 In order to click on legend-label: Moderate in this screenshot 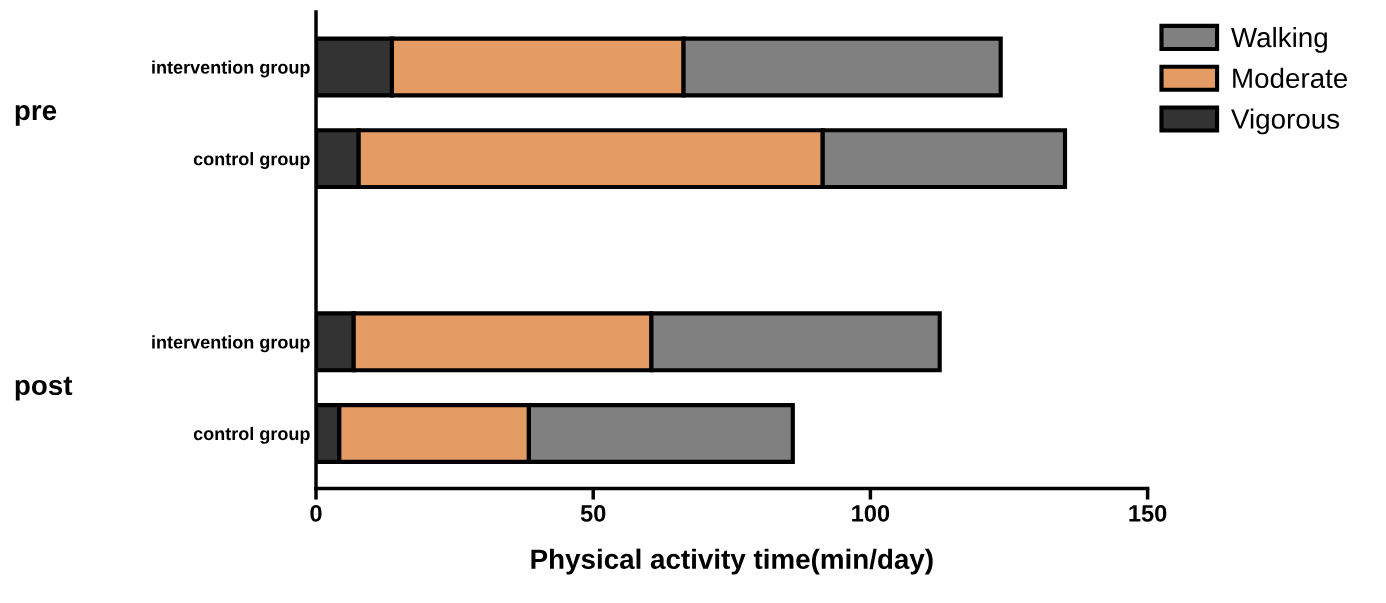, I will do `click(1290, 78)`.